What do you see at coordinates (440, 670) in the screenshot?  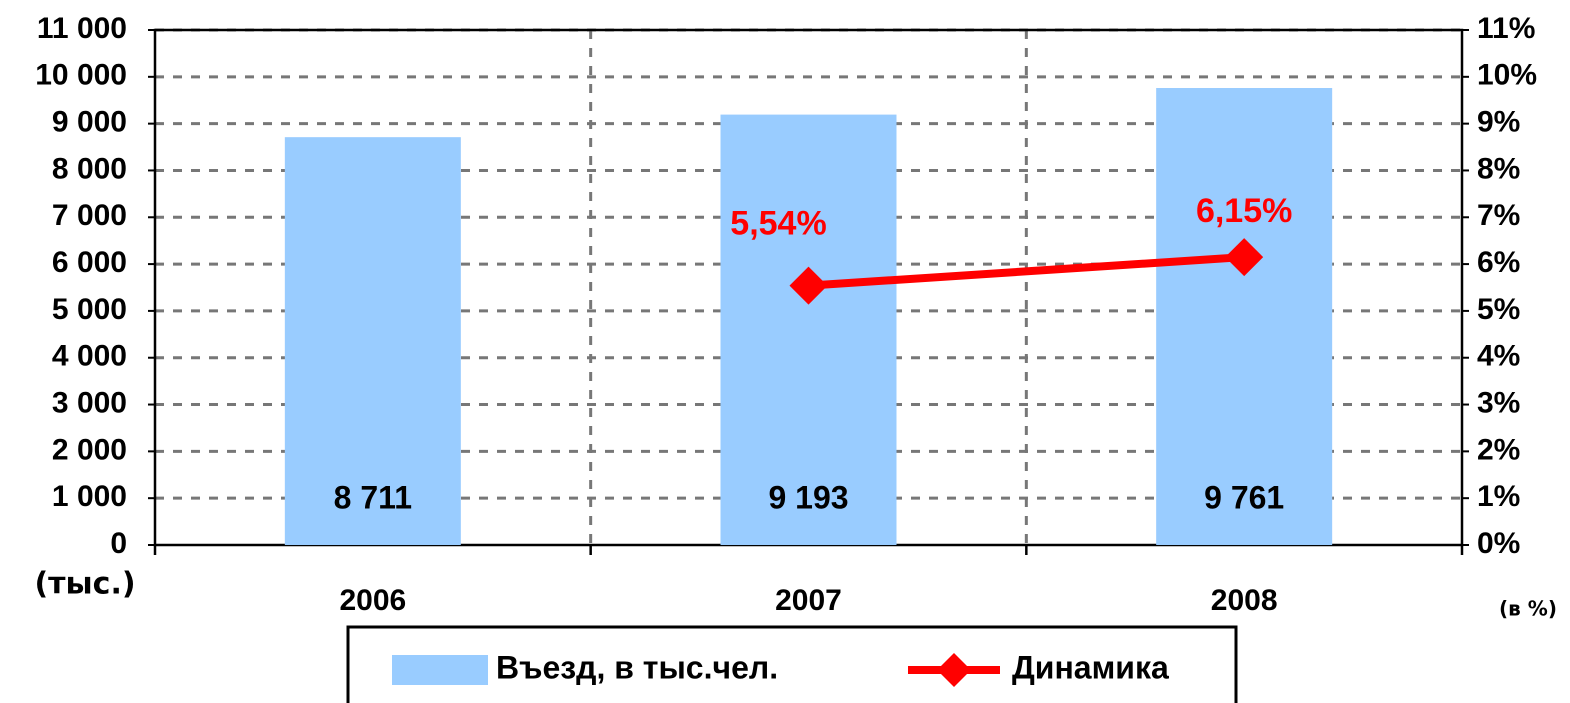 I see `legend-swatch` at bounding box center [440, 670].